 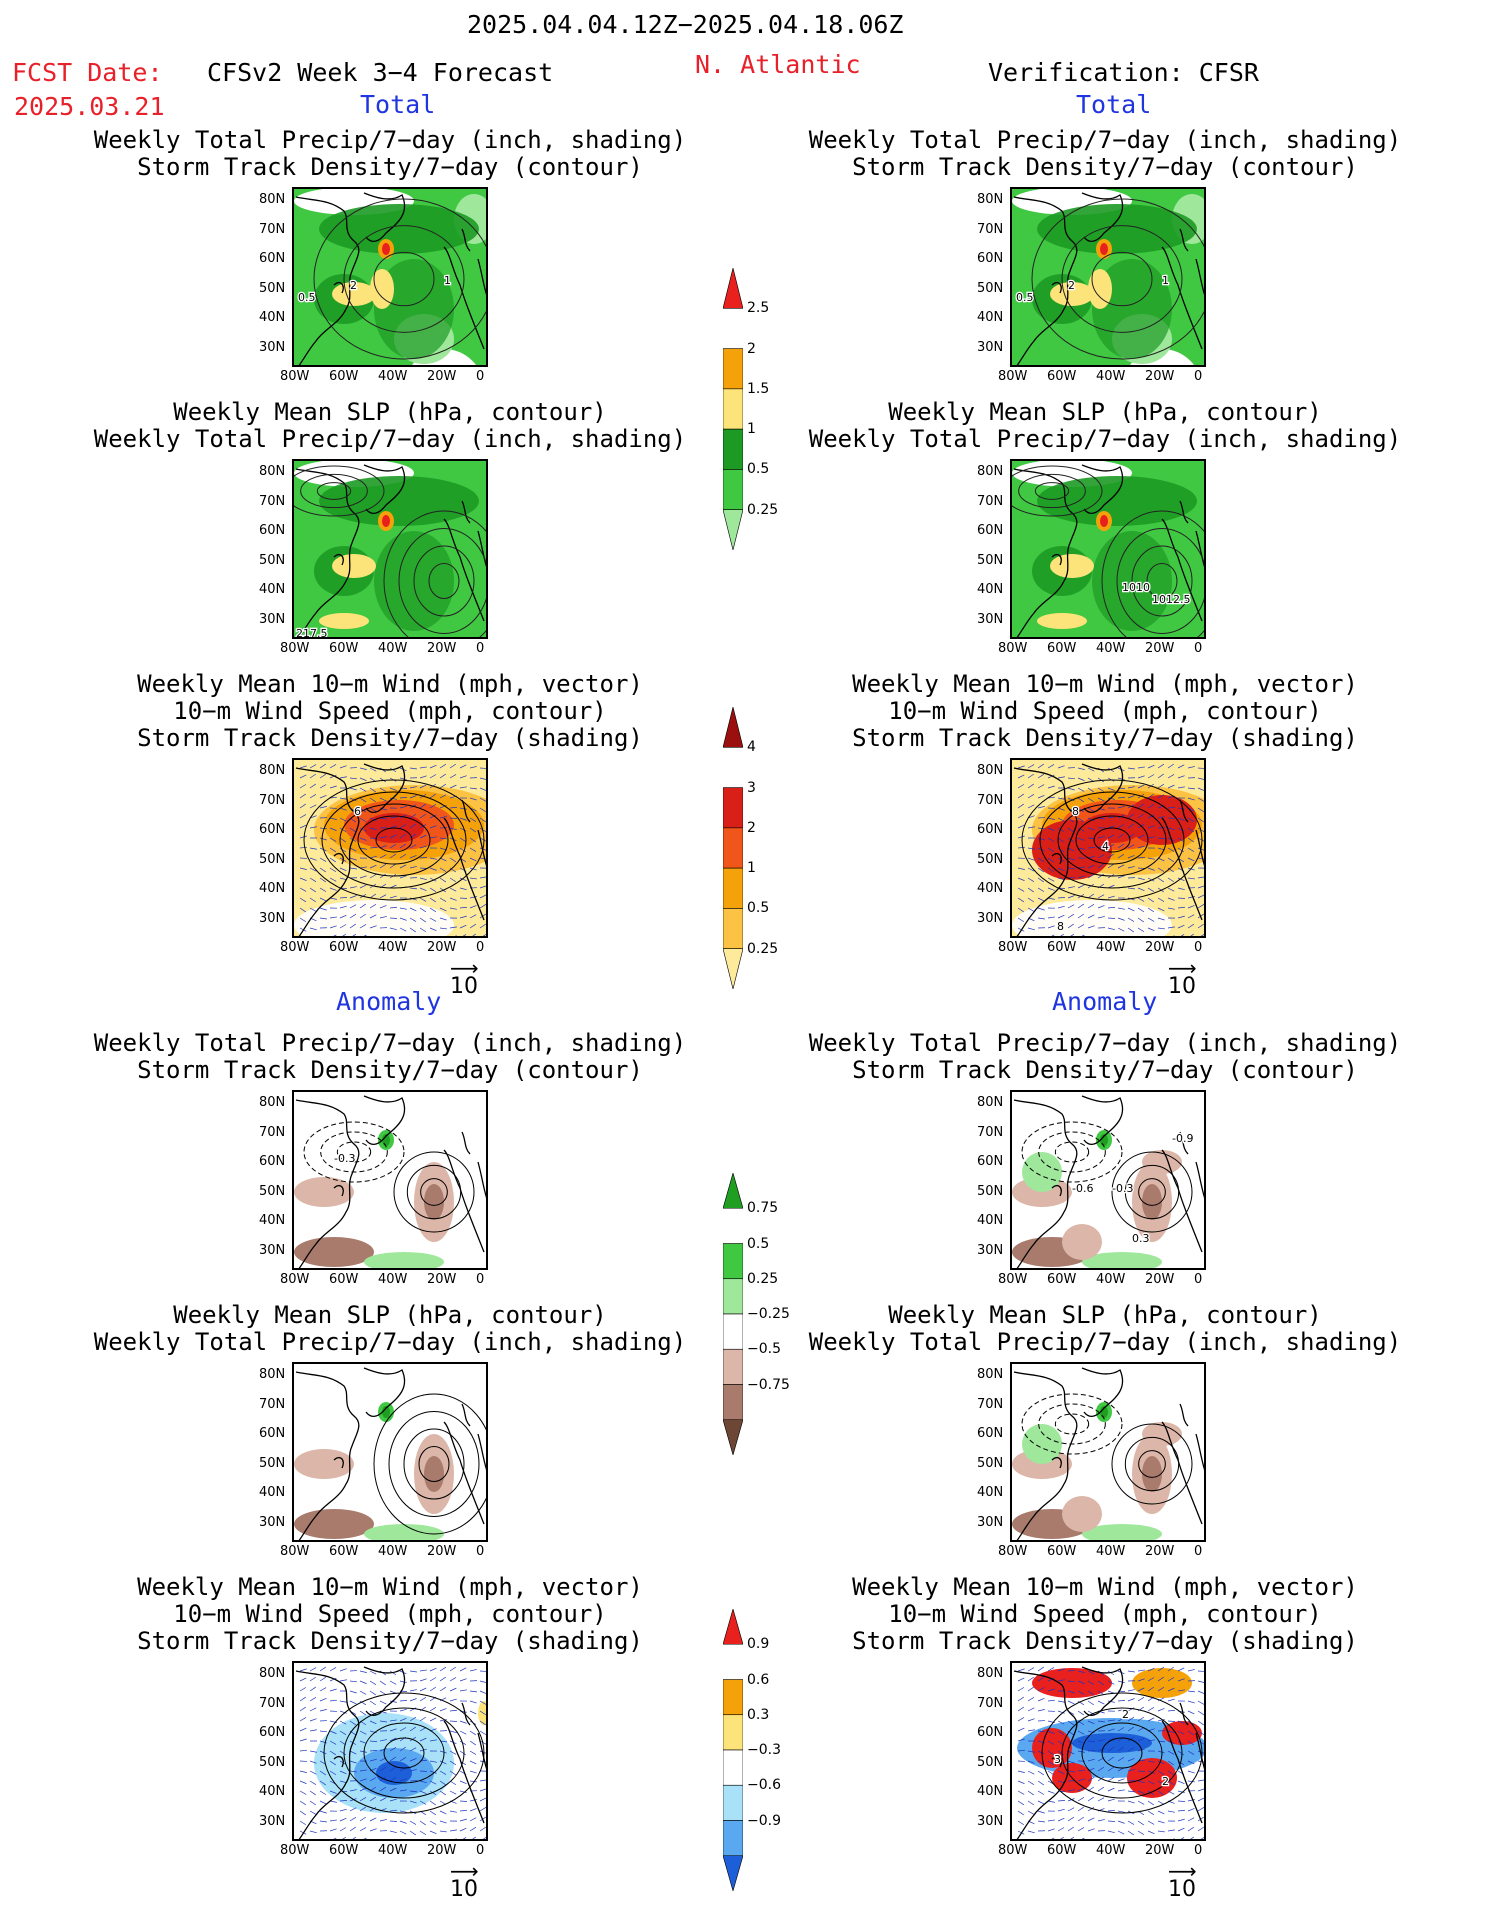 What do you see at coordinates (390, 848) in the screenshot?
I see `map-p3l: 6` at bounding box center [390, 848].